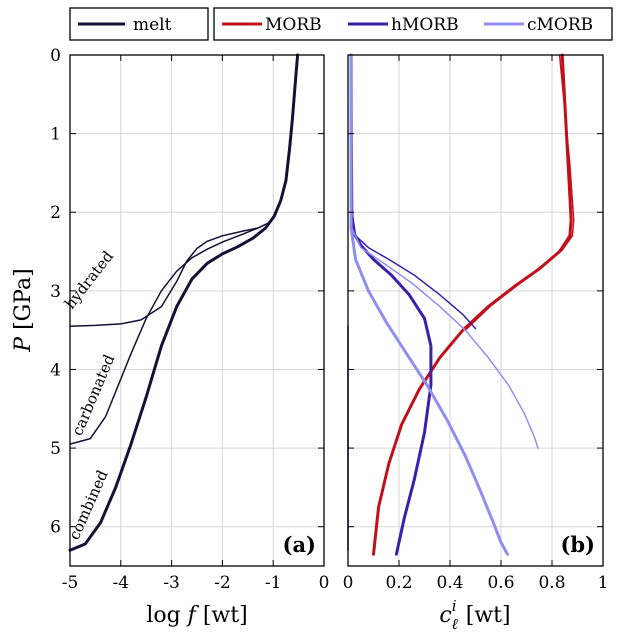  I want to click on x-axis-label-a-part: log, so click(163, 615).